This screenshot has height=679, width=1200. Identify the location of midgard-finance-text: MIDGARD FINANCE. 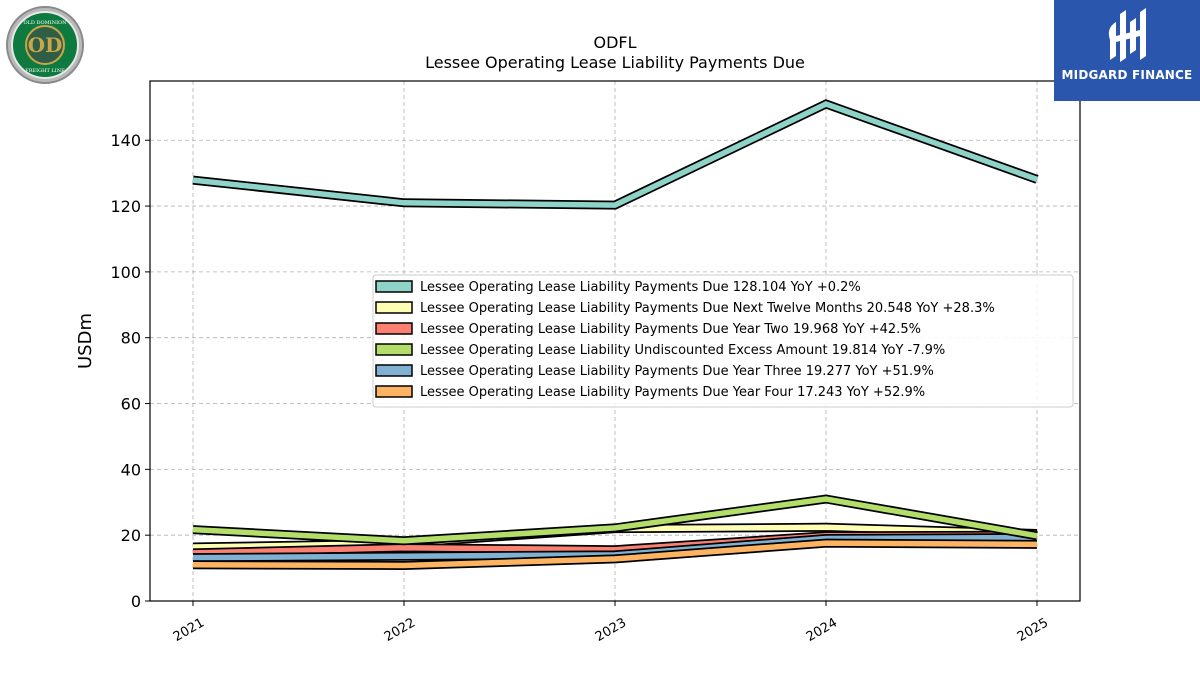
(1127, 75).